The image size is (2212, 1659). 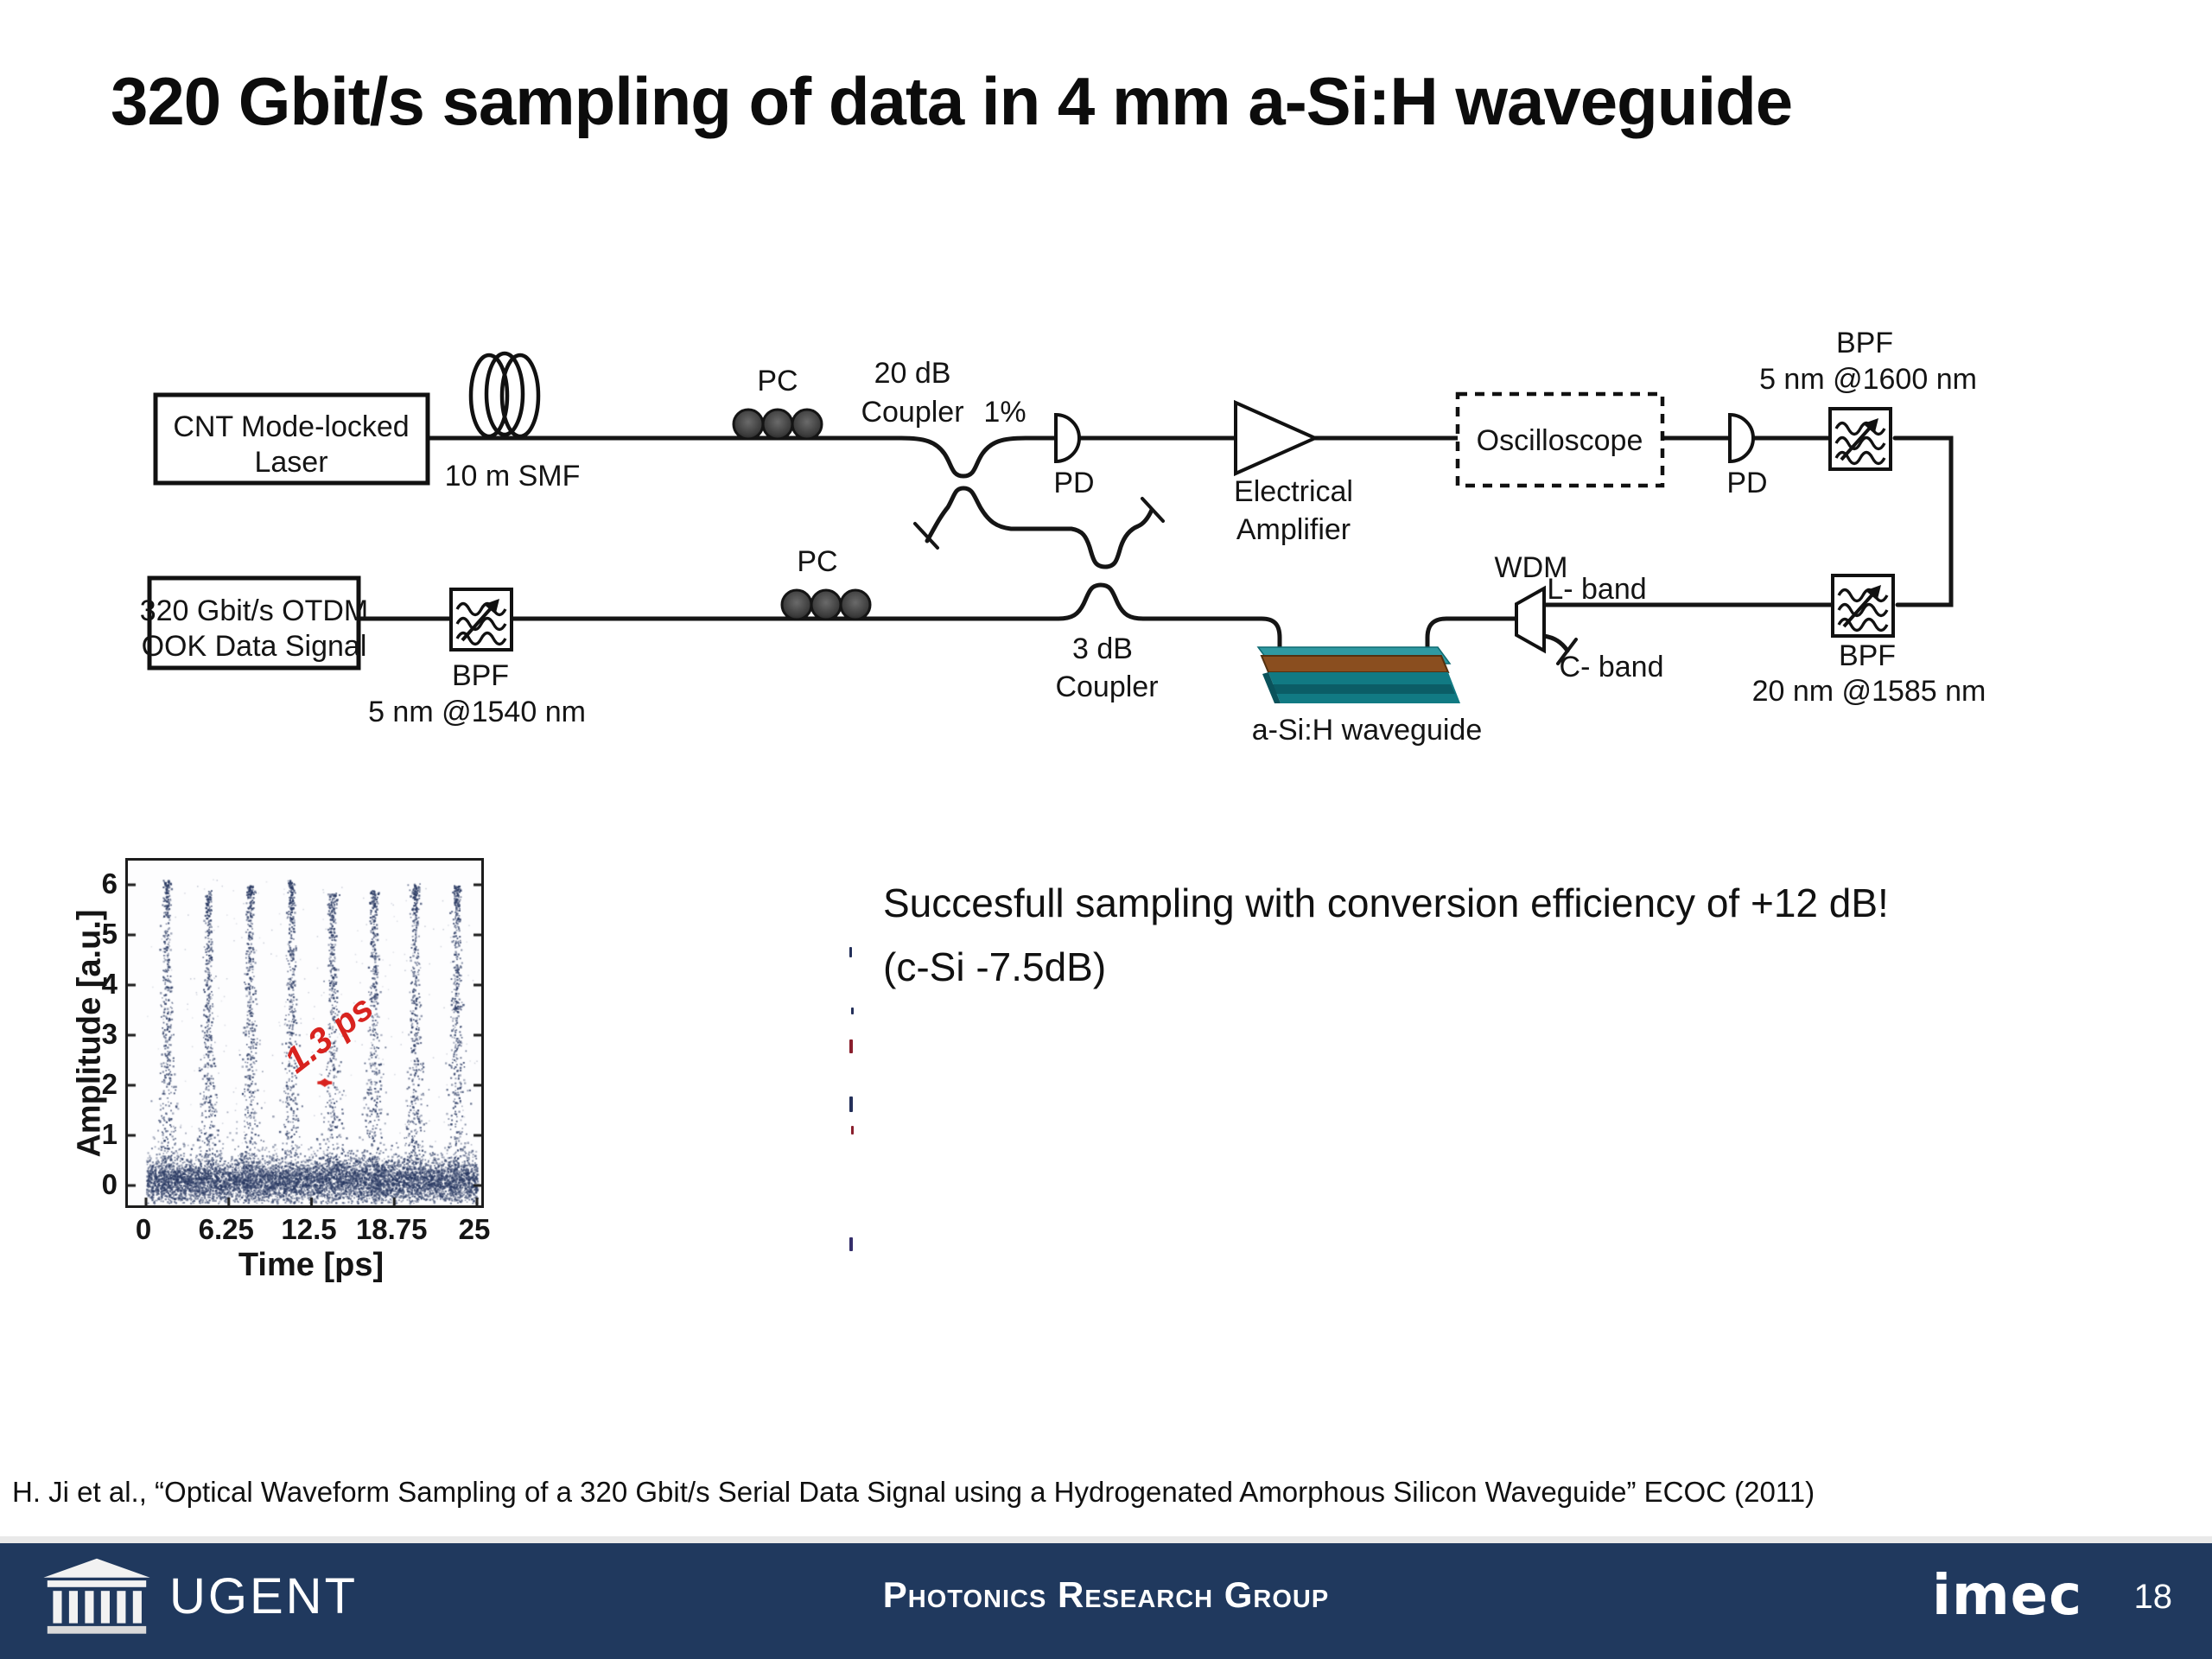 I want to click on wdm-label: WDM, so click(x=1531, y=567).